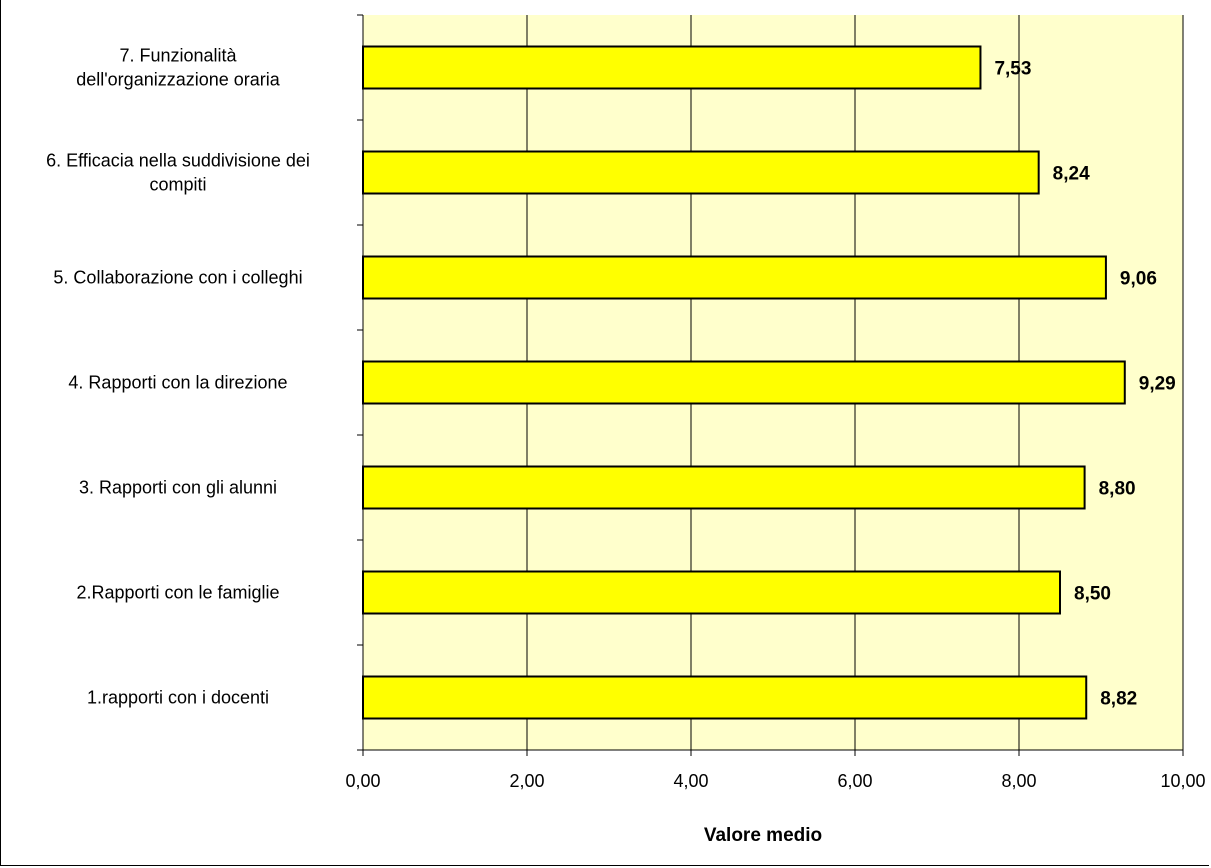 The width and height of the screenshot is (1211, 868). I want to click on x-tick-label: 8,00, so click(1018, 781).